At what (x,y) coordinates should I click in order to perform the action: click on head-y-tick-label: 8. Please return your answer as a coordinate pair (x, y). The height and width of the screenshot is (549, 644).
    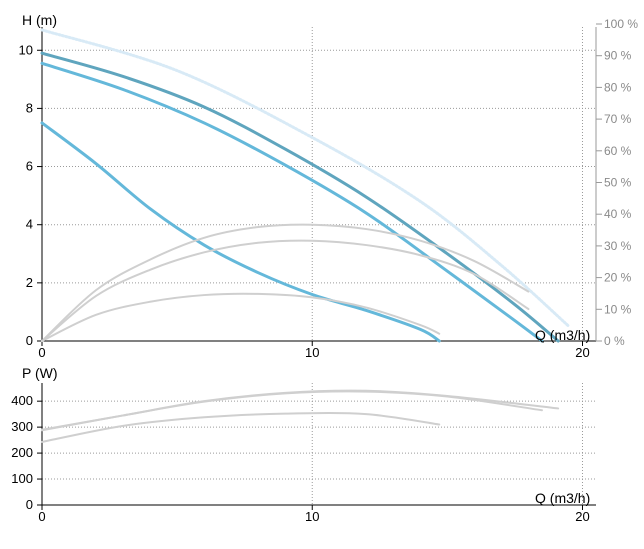
    Looking at the image, I should click on (29, 107).